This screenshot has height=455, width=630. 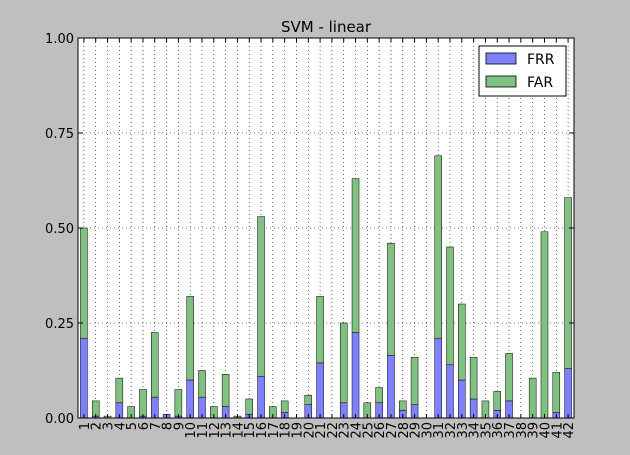 What do you see at coordinates (203, 430) in the screenshot?
I see `x-tick-label: 11` at bounding box center [203, 430].